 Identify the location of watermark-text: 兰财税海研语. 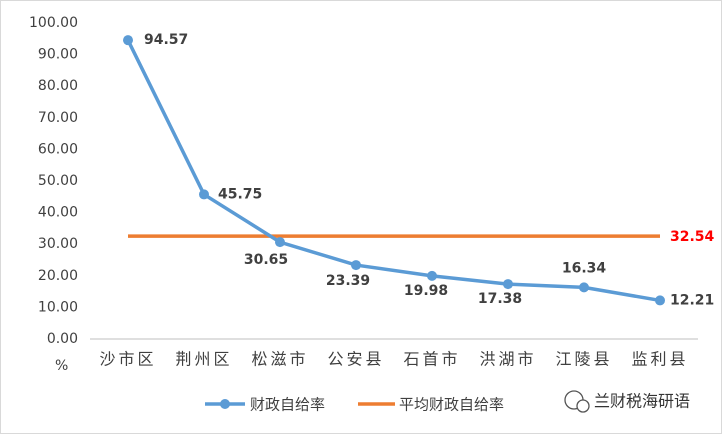
(642, 401).